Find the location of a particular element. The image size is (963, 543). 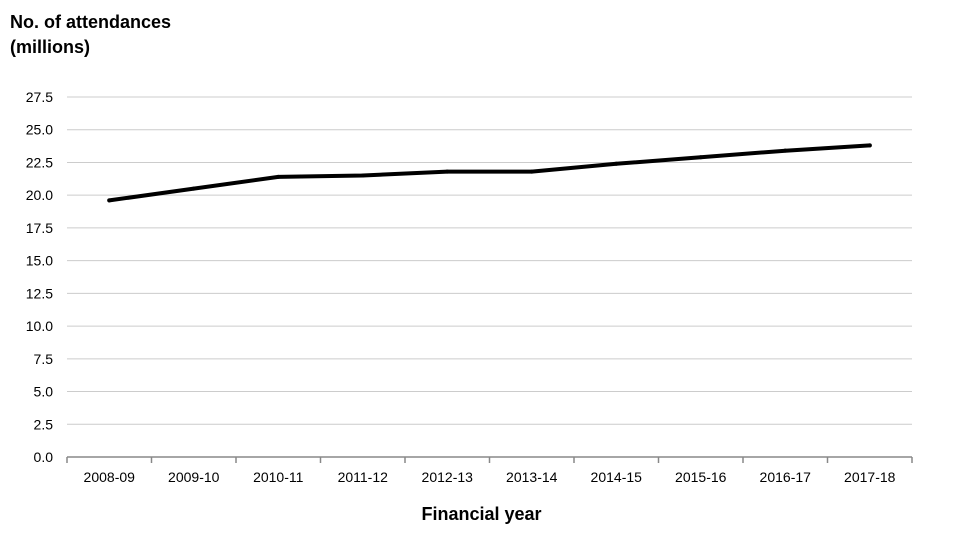

x-tick-label: 2011-12 is located at coordinates (363, 477).